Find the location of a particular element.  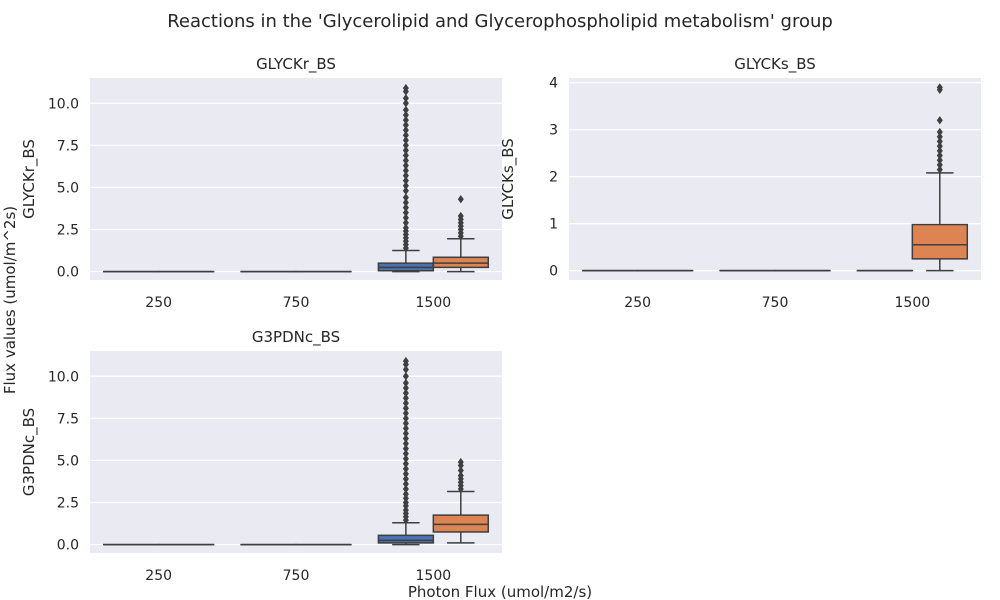

subplot-title: GLYCKr_BS is located at coordinates (296, 64).